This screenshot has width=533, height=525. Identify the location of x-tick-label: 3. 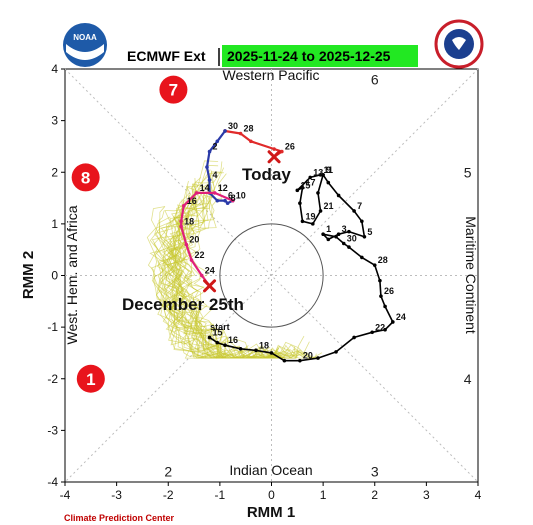
(426, 495).